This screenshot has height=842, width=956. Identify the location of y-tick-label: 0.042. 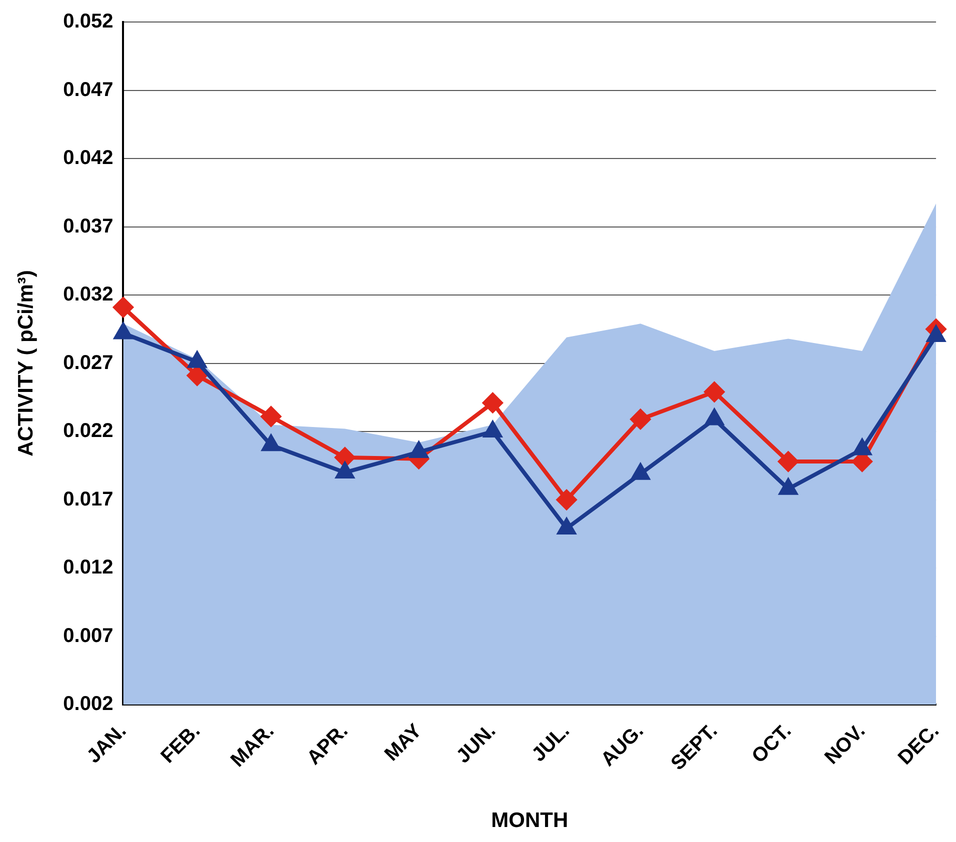
(88, 158).